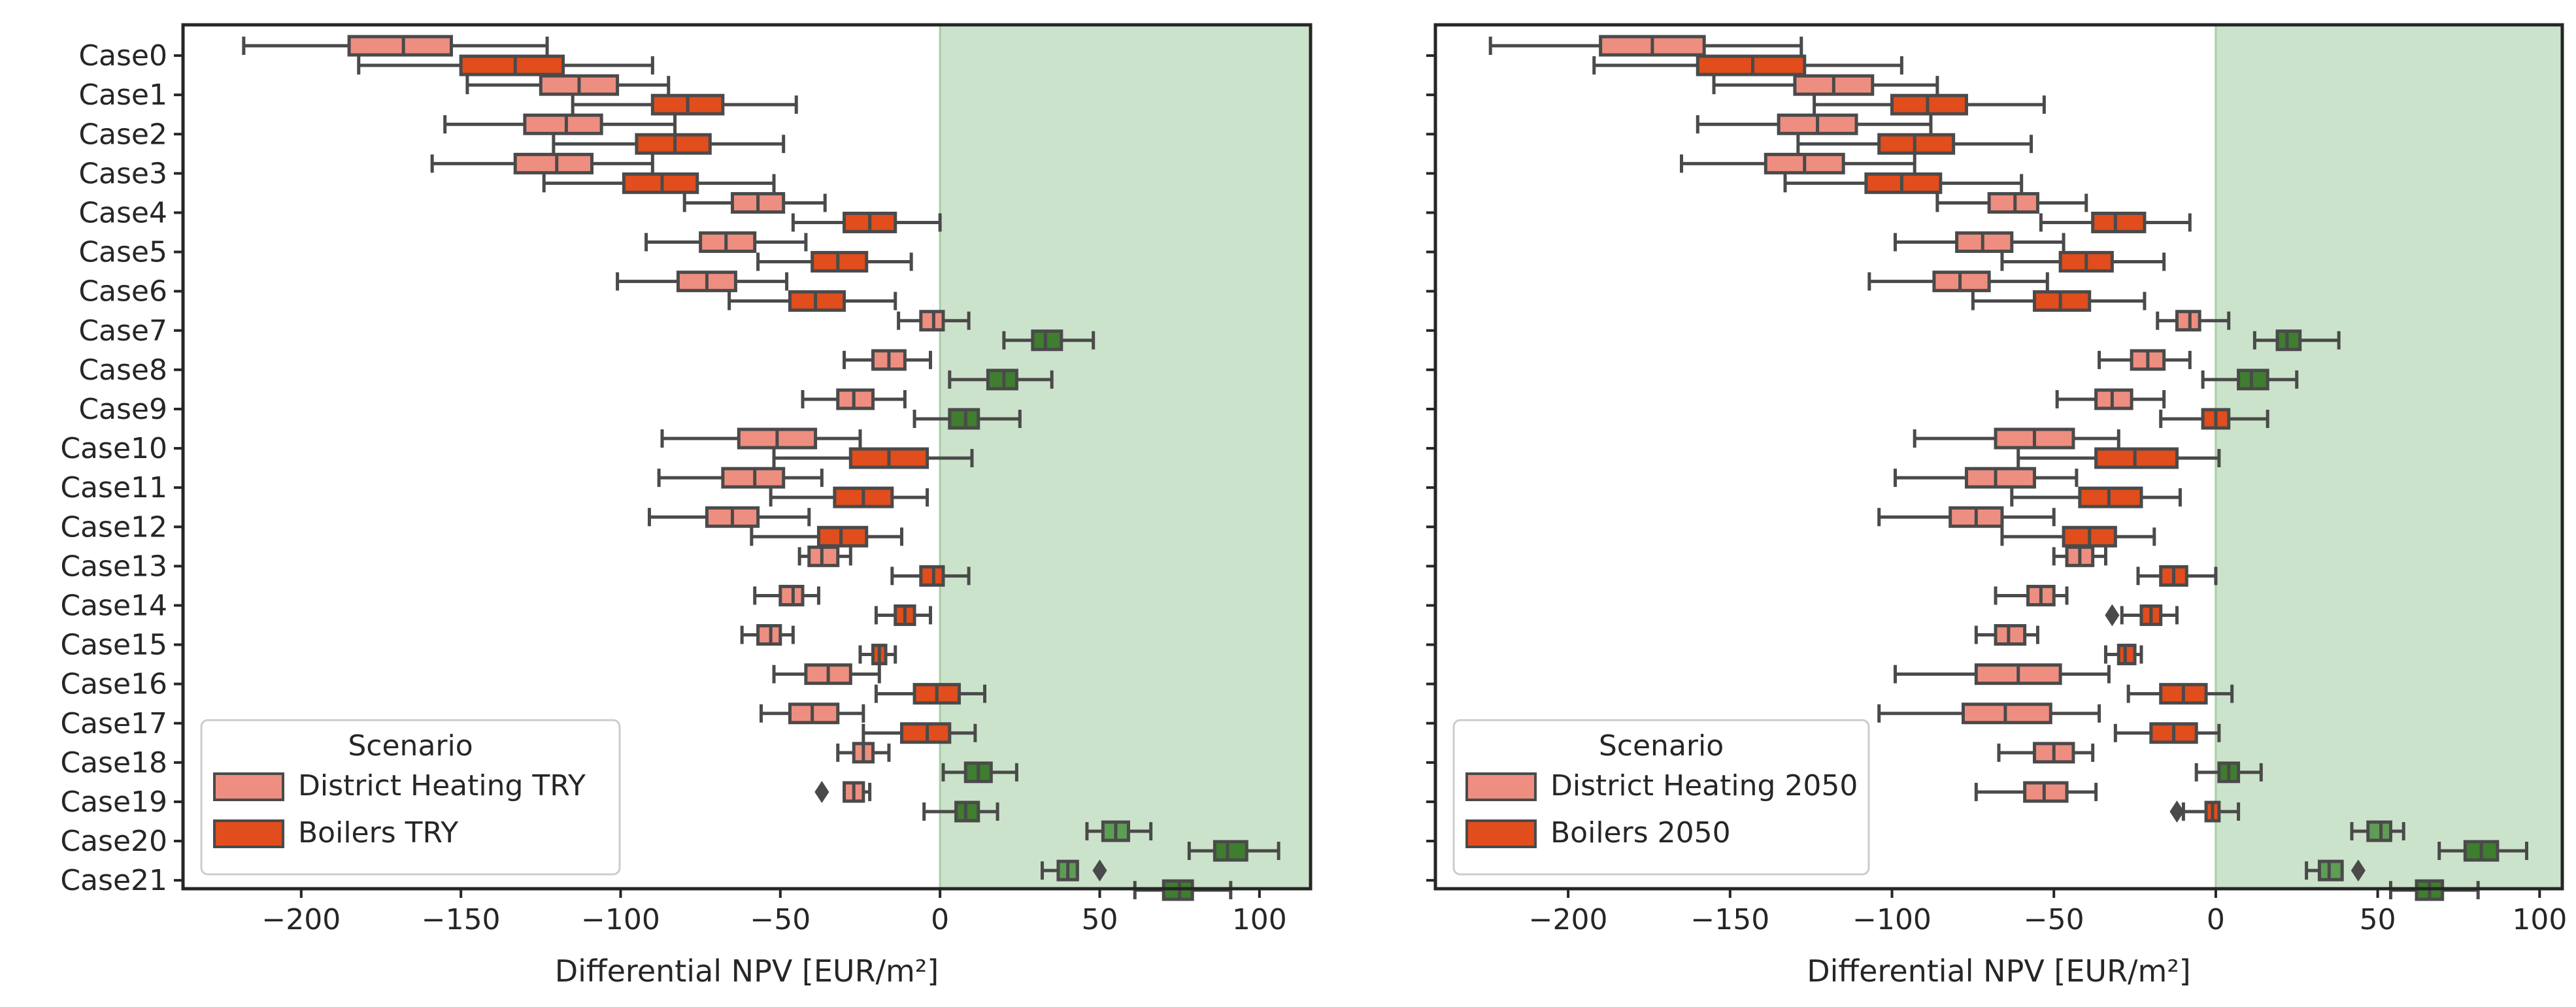 The image size is (2576, 1007). What do you see at coordinates (621, 919) in the screenshot?
I see `x-tick-label: −100` at bounding box center [621, 919].